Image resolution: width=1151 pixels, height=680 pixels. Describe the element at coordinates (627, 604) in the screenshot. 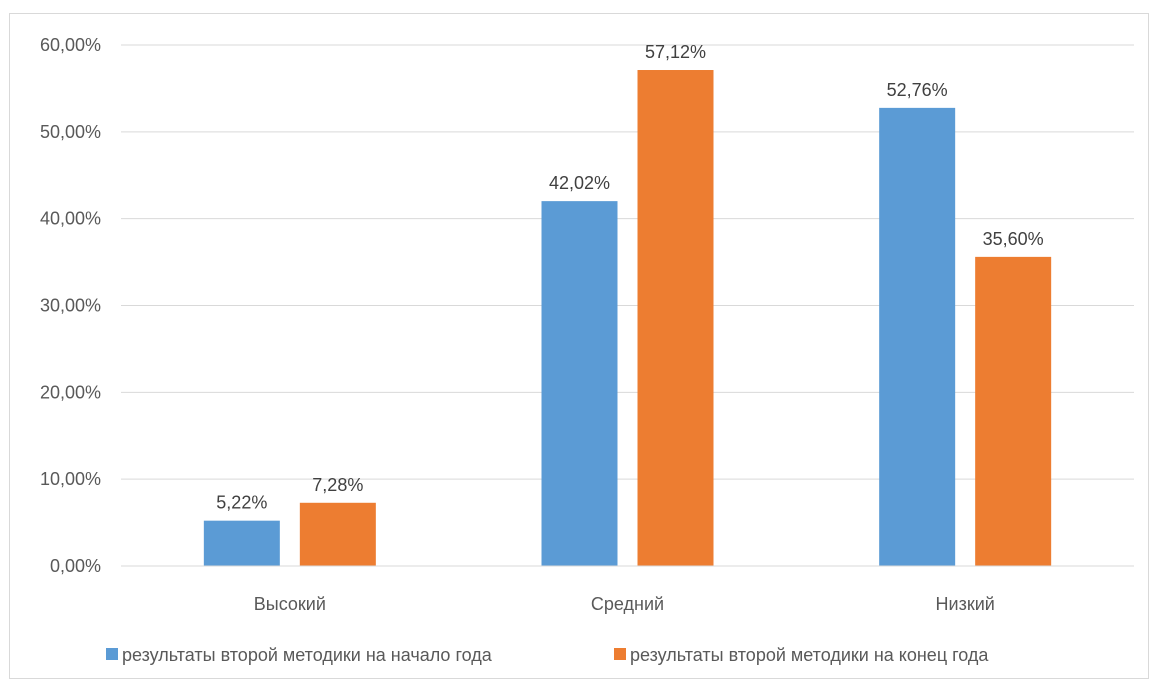

I see `x-category-label: Средний` at that location.